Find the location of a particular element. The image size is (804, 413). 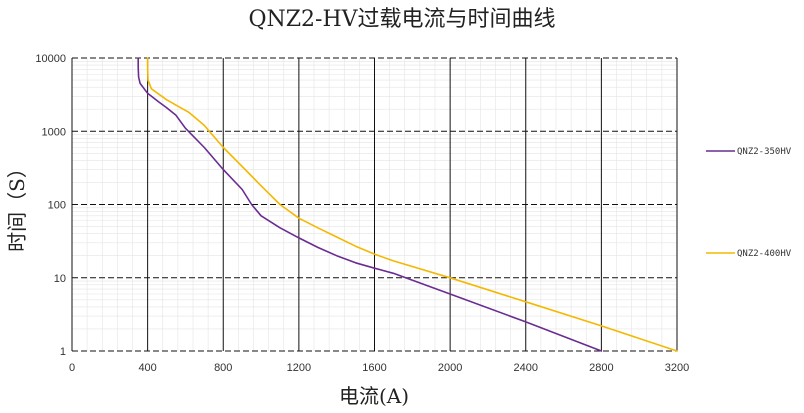

y-axis-title: 时间（S） is located at coordinates (17, 205).